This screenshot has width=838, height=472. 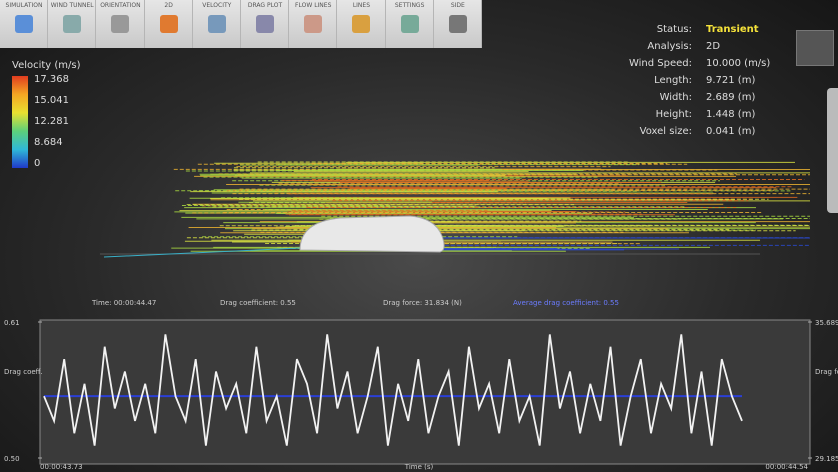 I want to click on toolbar-button: SIDE, so click(x=458, y=24).